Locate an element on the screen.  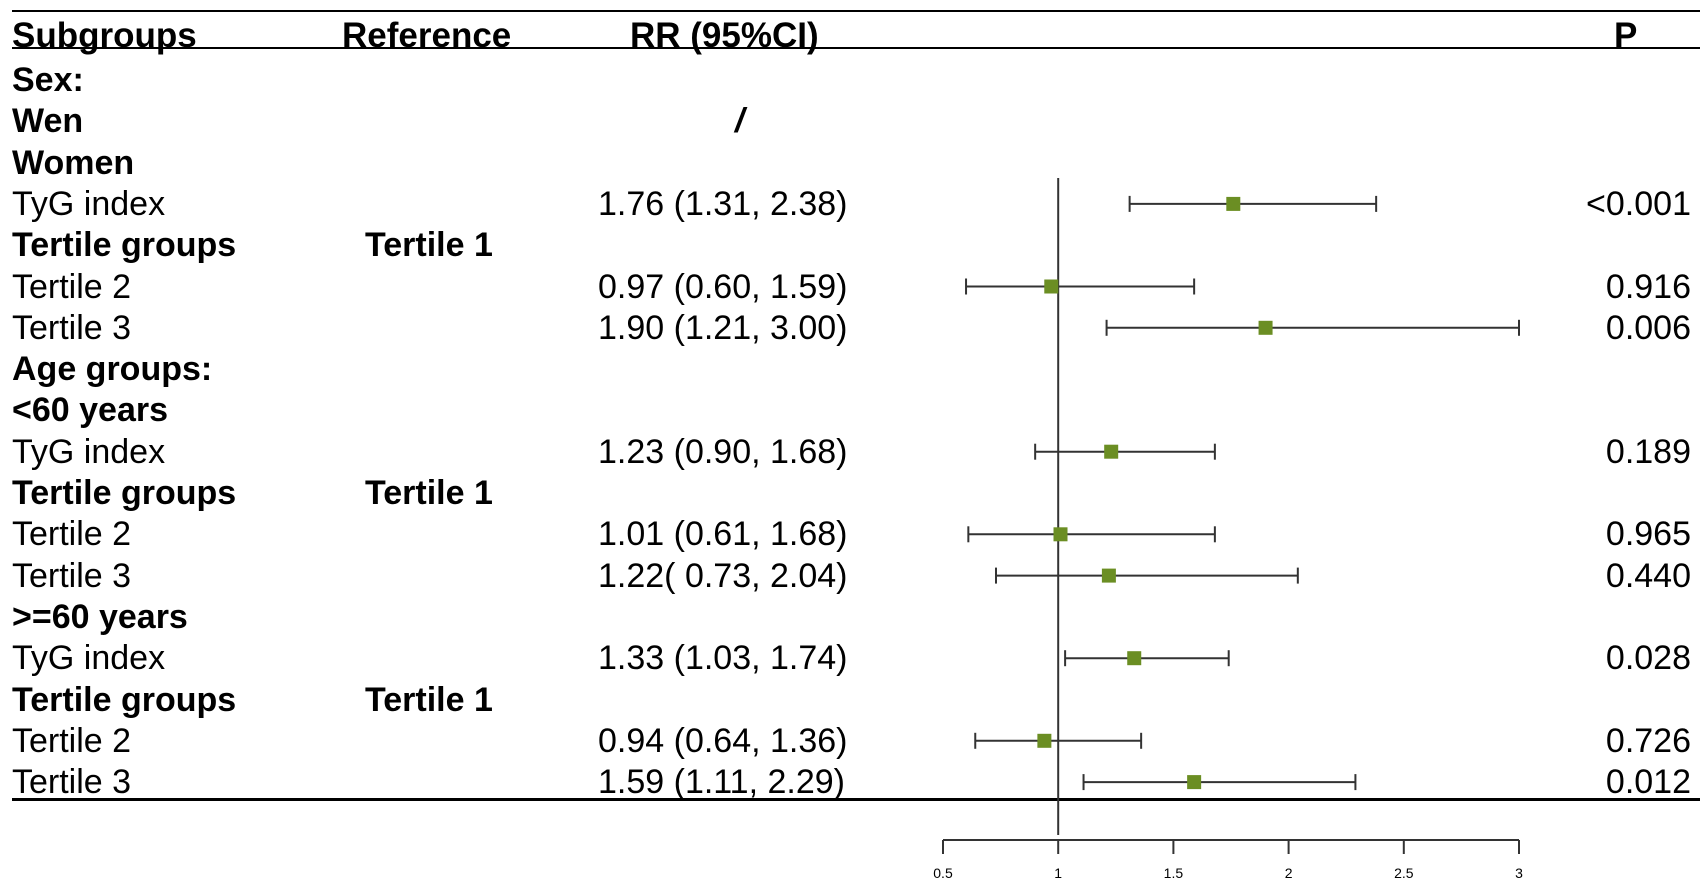
header-rule is located at coordinates (856, 48).